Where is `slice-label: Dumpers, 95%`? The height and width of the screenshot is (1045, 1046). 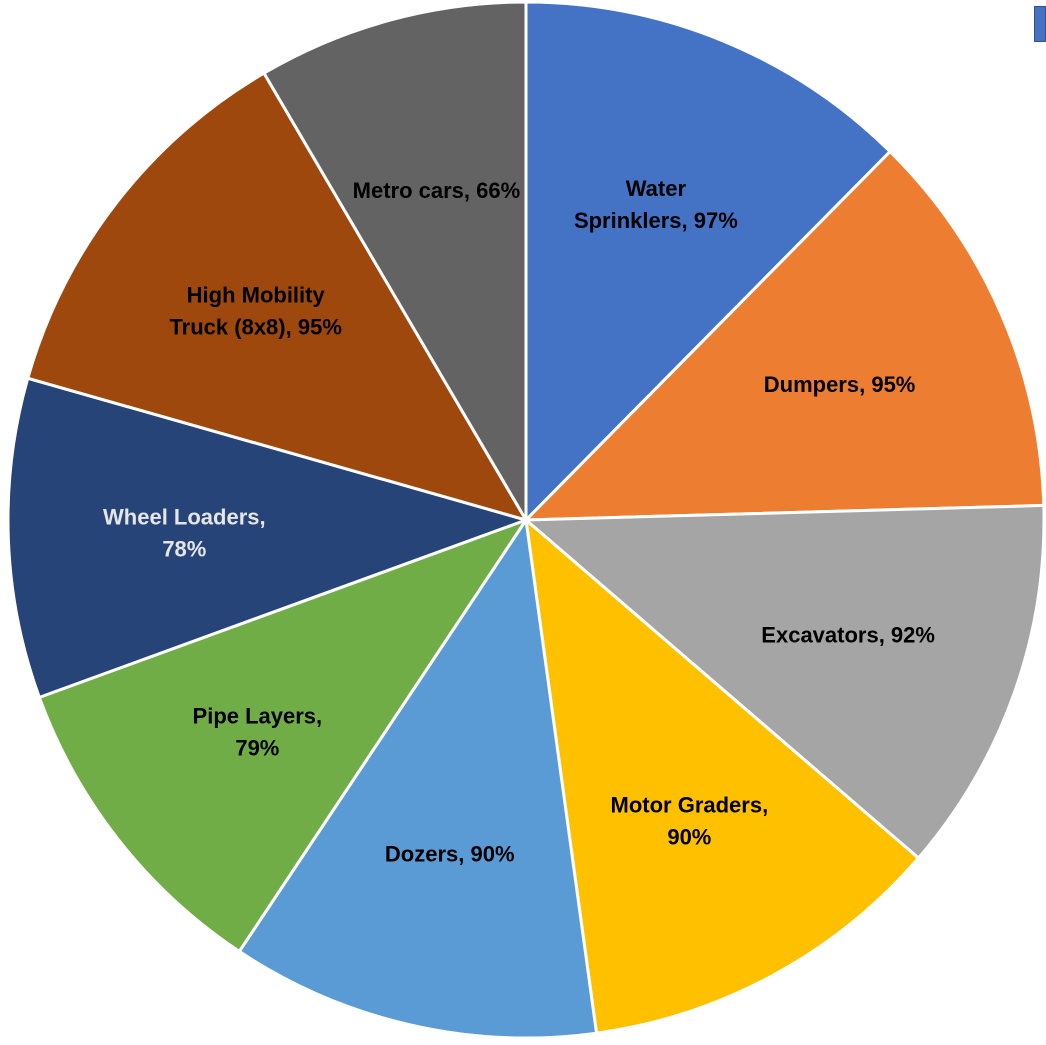
slice-label: Dumpers, 95% is located at coordinates (840, 384).